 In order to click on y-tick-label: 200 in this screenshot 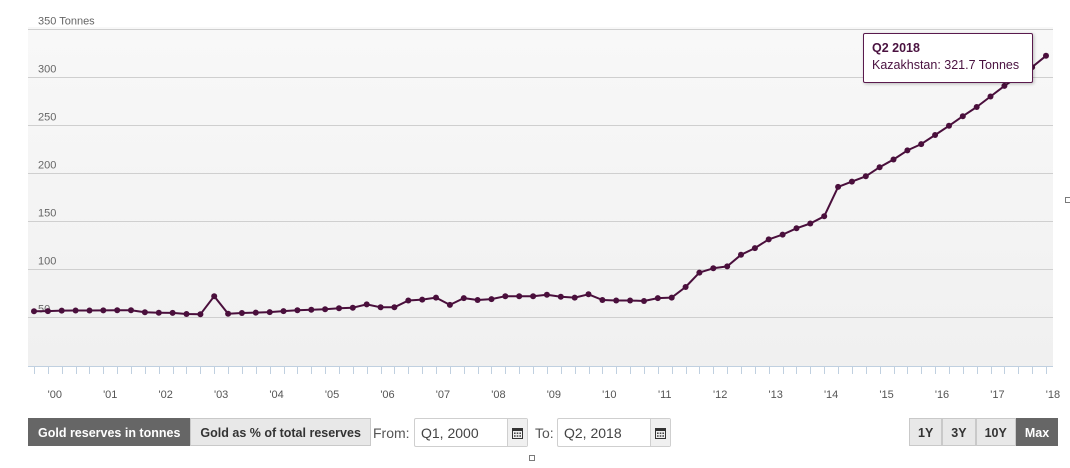, I will do `click(47, 166)`.